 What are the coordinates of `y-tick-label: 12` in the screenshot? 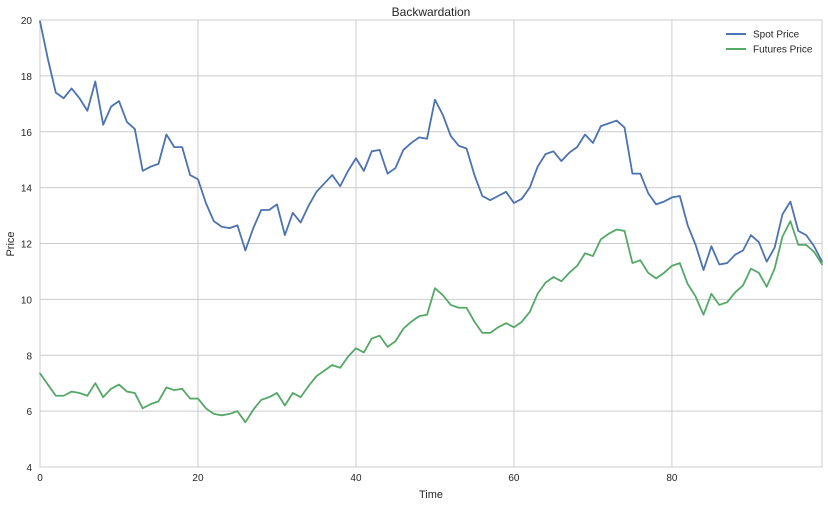 It's located at (27, 245).